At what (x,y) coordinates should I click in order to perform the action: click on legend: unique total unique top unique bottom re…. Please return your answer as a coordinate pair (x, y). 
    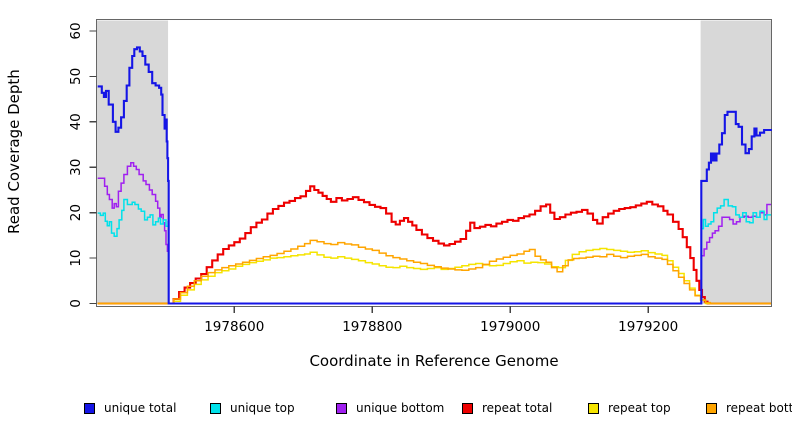
    Looking at the image, I should click on (396, 412).